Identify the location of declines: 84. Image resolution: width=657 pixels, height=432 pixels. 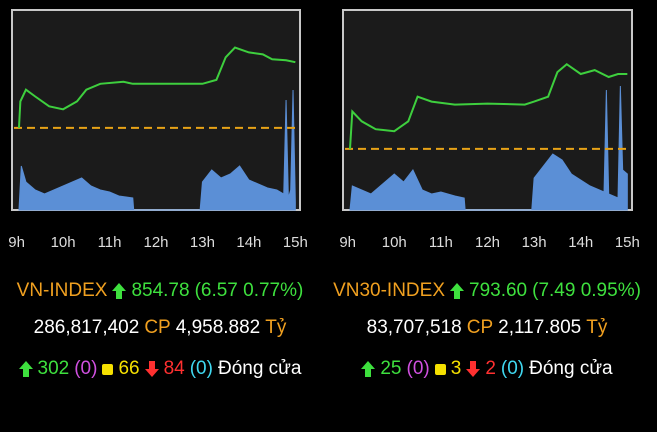
(174, 368).